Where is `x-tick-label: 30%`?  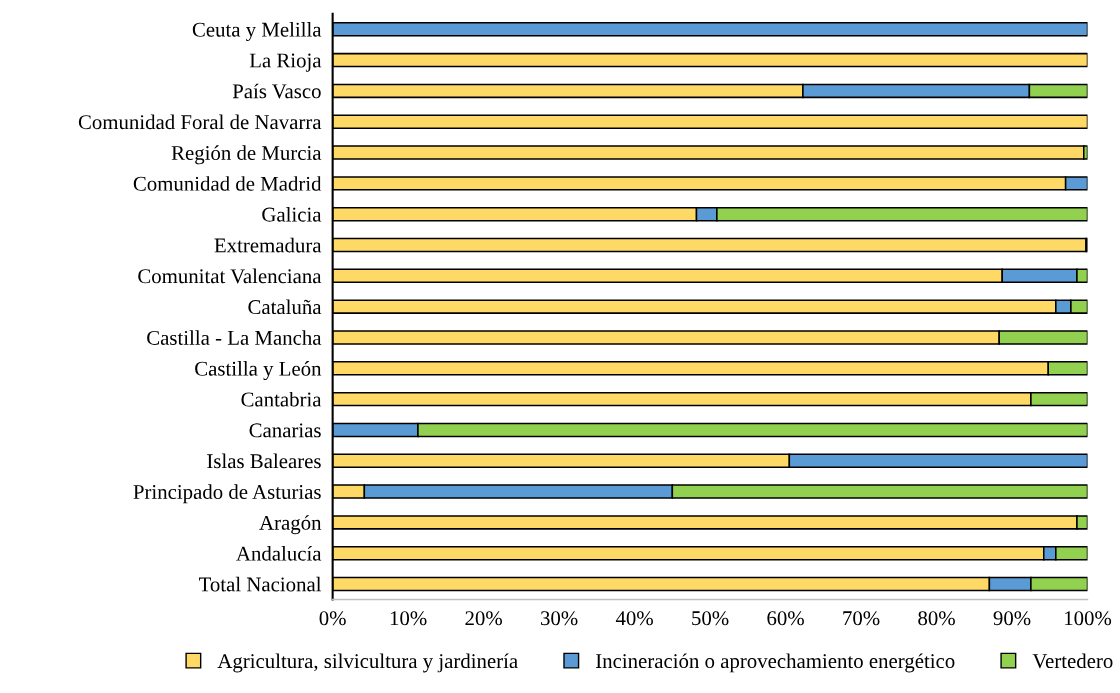 x-tick-label: 30% is located at coordinates (559, 618).